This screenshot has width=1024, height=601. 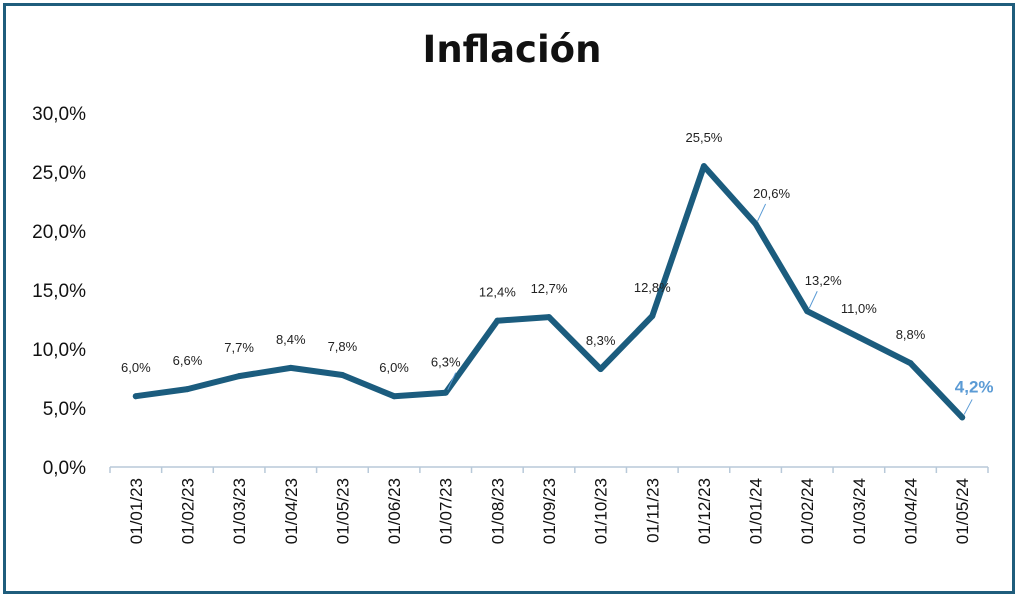 I want to click on y-tick-label: 20,0%, so click(x=59, y=232).